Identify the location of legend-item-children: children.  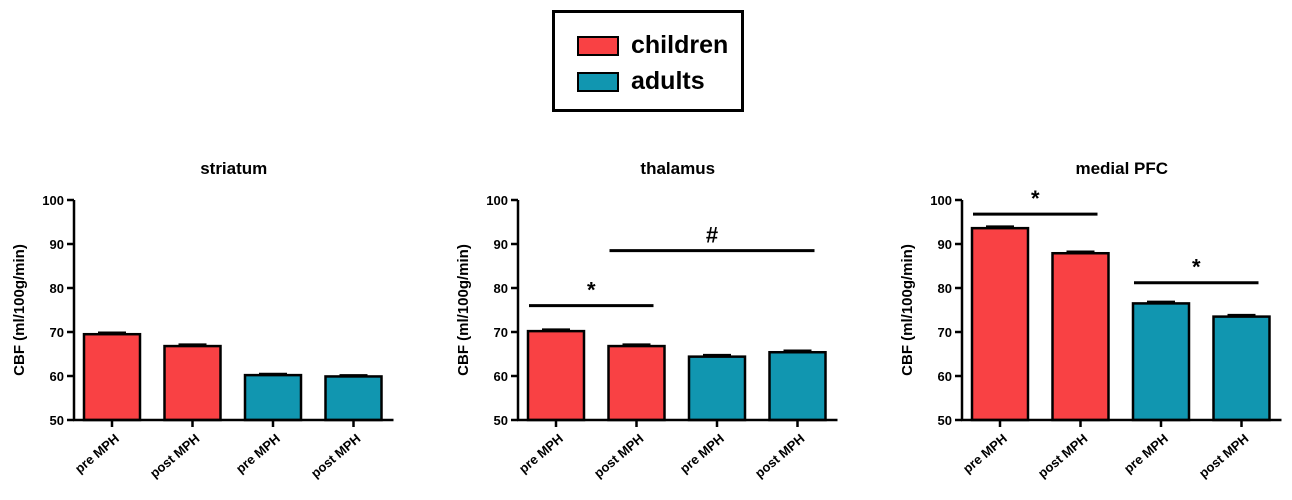
(652, 45).